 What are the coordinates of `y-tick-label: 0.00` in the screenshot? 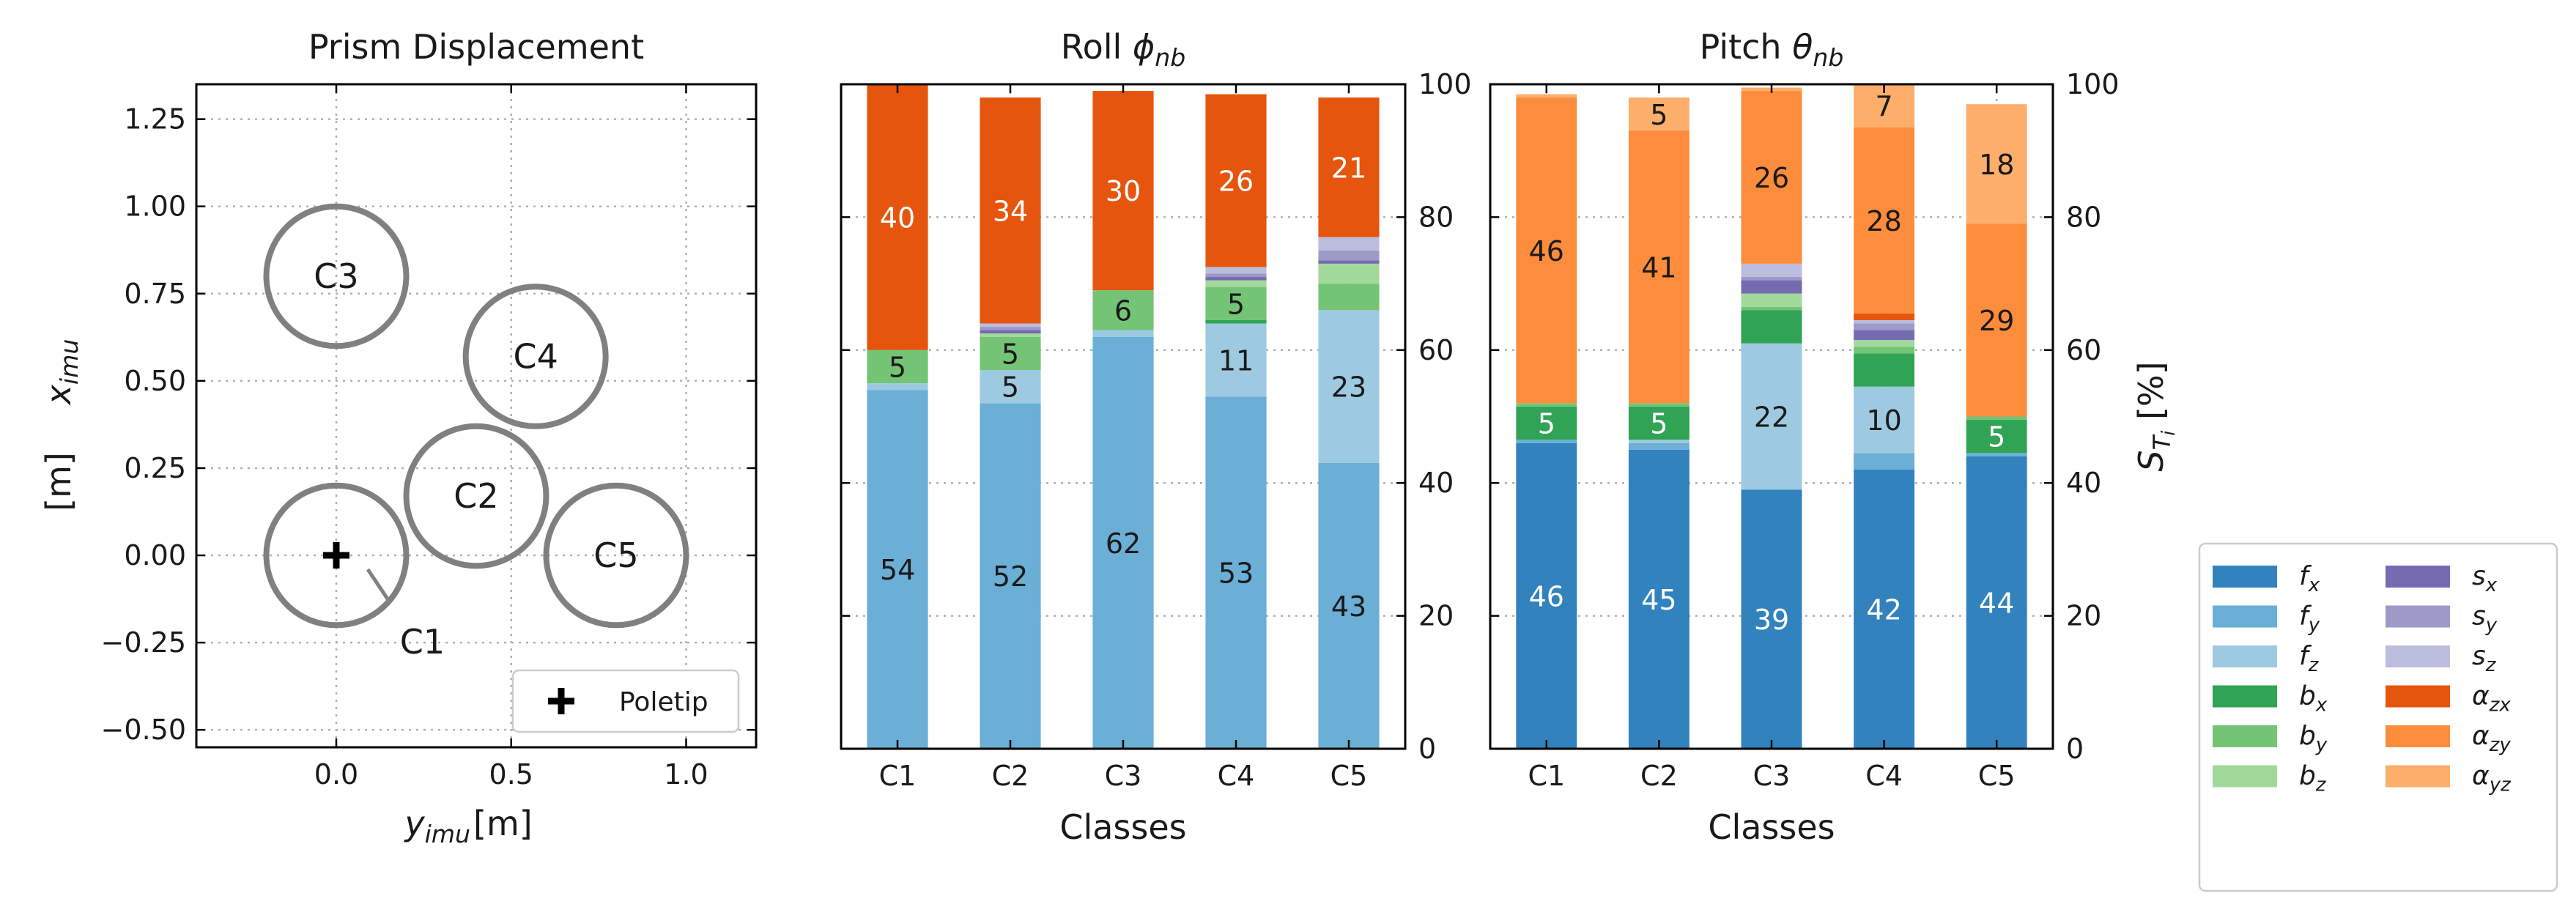 It's located at (155, 555).